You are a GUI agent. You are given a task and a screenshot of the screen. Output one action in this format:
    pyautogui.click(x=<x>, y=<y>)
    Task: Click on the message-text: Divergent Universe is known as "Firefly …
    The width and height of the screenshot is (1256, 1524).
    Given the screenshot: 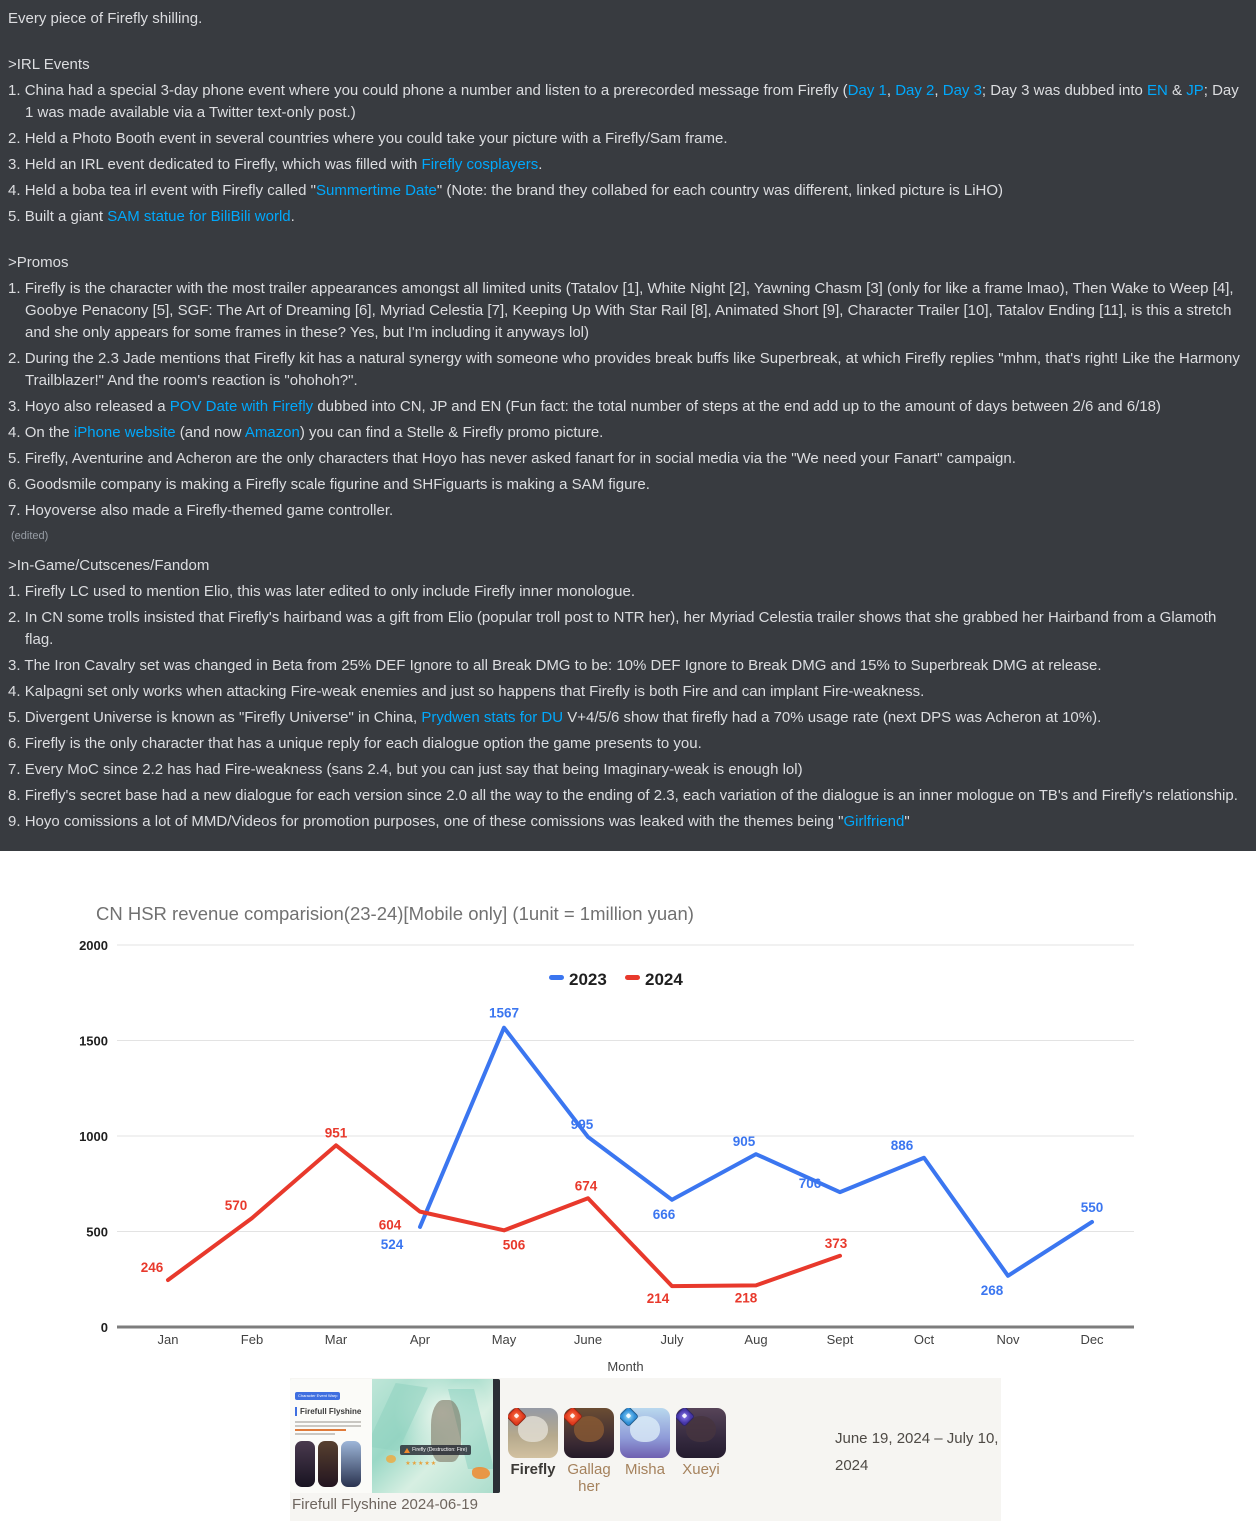 What is the action you would take?
    pyautogui.click(x=223, y=717)
    